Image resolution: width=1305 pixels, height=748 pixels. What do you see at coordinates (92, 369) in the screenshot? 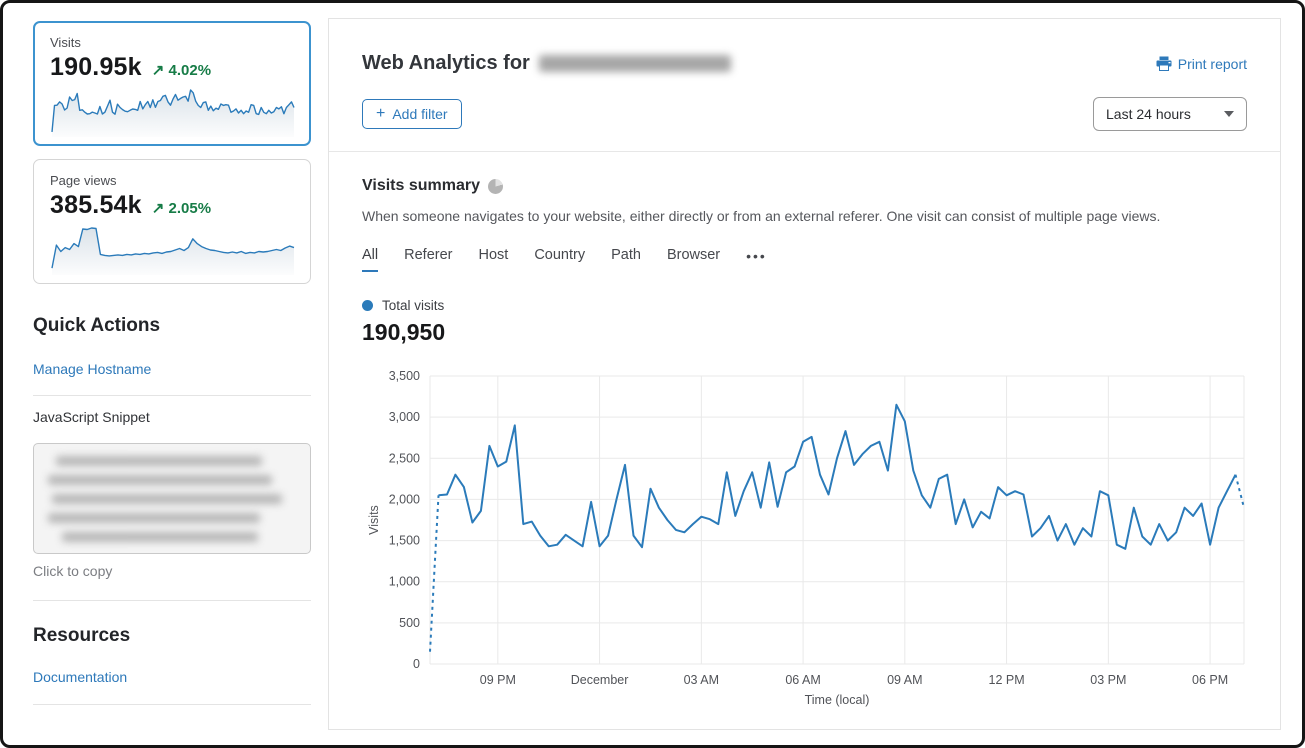
I see `manage-hostname-link: Manage Hostname` at bounding box center [92, 369].